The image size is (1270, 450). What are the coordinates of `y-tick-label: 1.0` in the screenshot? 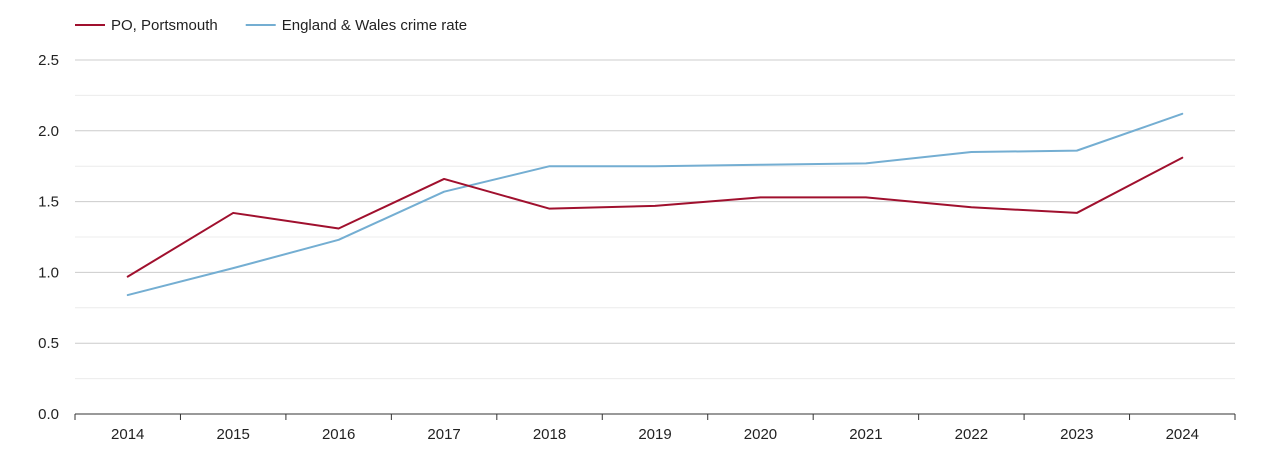 It's located at (48, 272).